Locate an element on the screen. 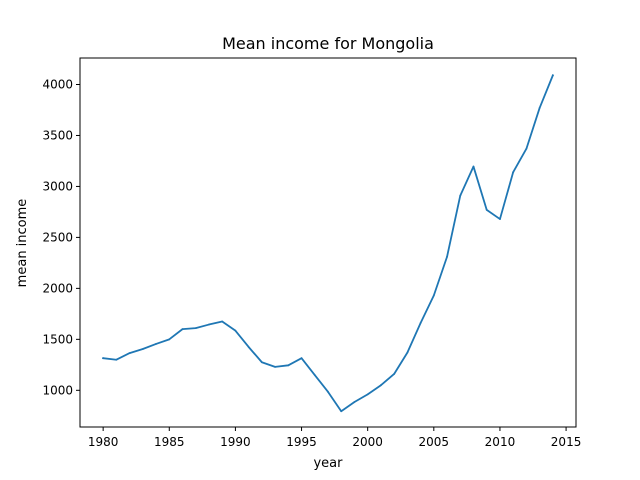 This screenshot has height=480, width=640. data-point-1991 is located at coordinates (248, 347).